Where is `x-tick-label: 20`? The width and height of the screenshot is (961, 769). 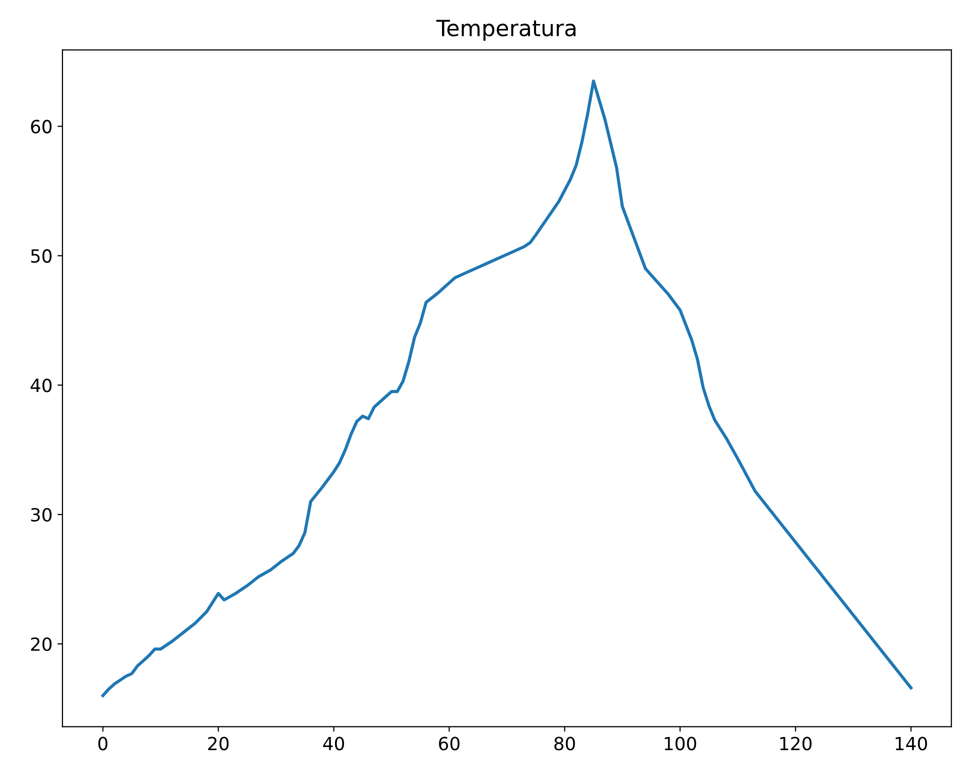
x-tick-label: 20 is located at coordinates (218, 743).